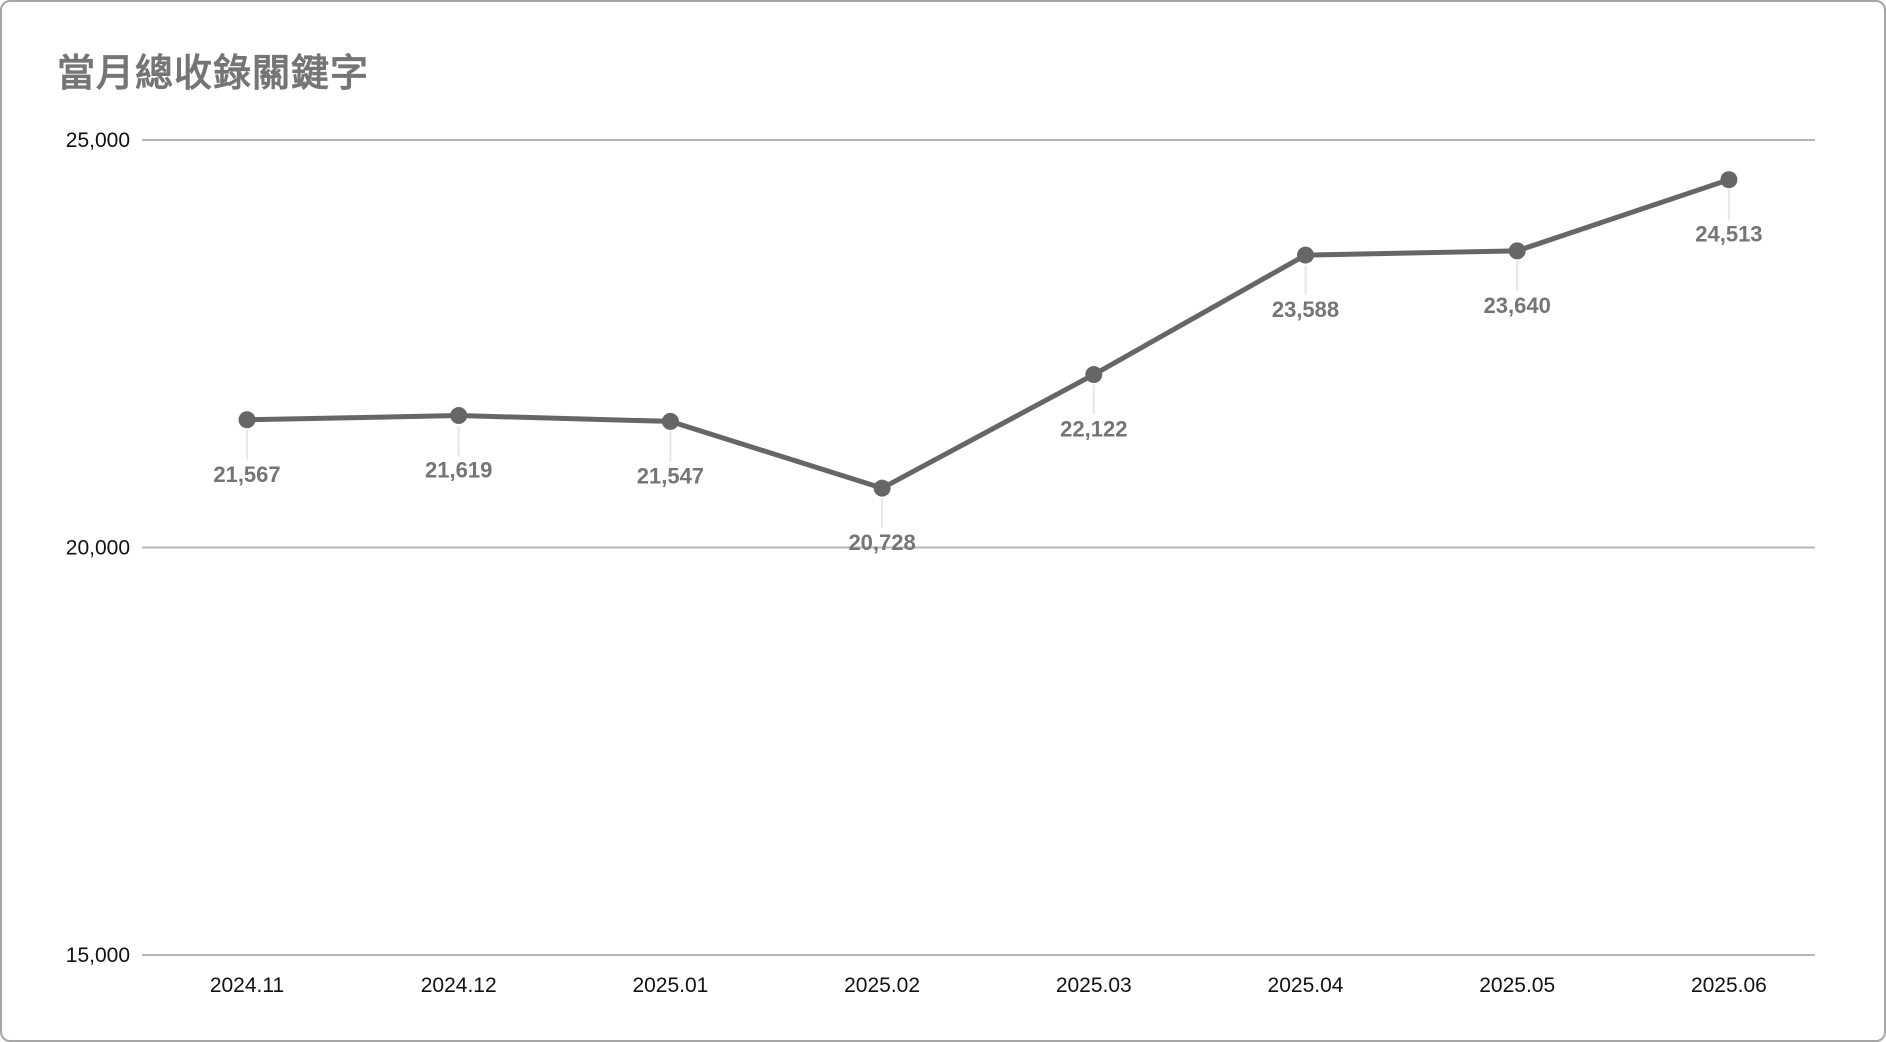 This screenshot has width=1886, height=1042. I want to click on y-axis-tick-label: 20,000, so click(98, 548).